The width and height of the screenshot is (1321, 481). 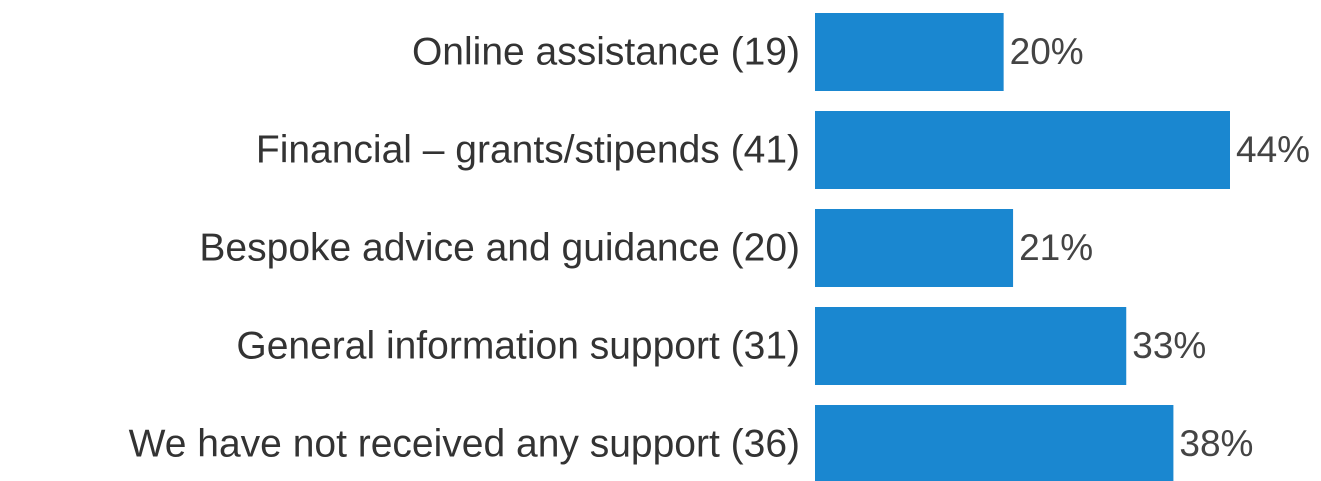 What do you see at coordinates (528, 149) in the screenshot?
I see `category-label: Financial – grants/stipends (41)` at bounding box center [528, 149].